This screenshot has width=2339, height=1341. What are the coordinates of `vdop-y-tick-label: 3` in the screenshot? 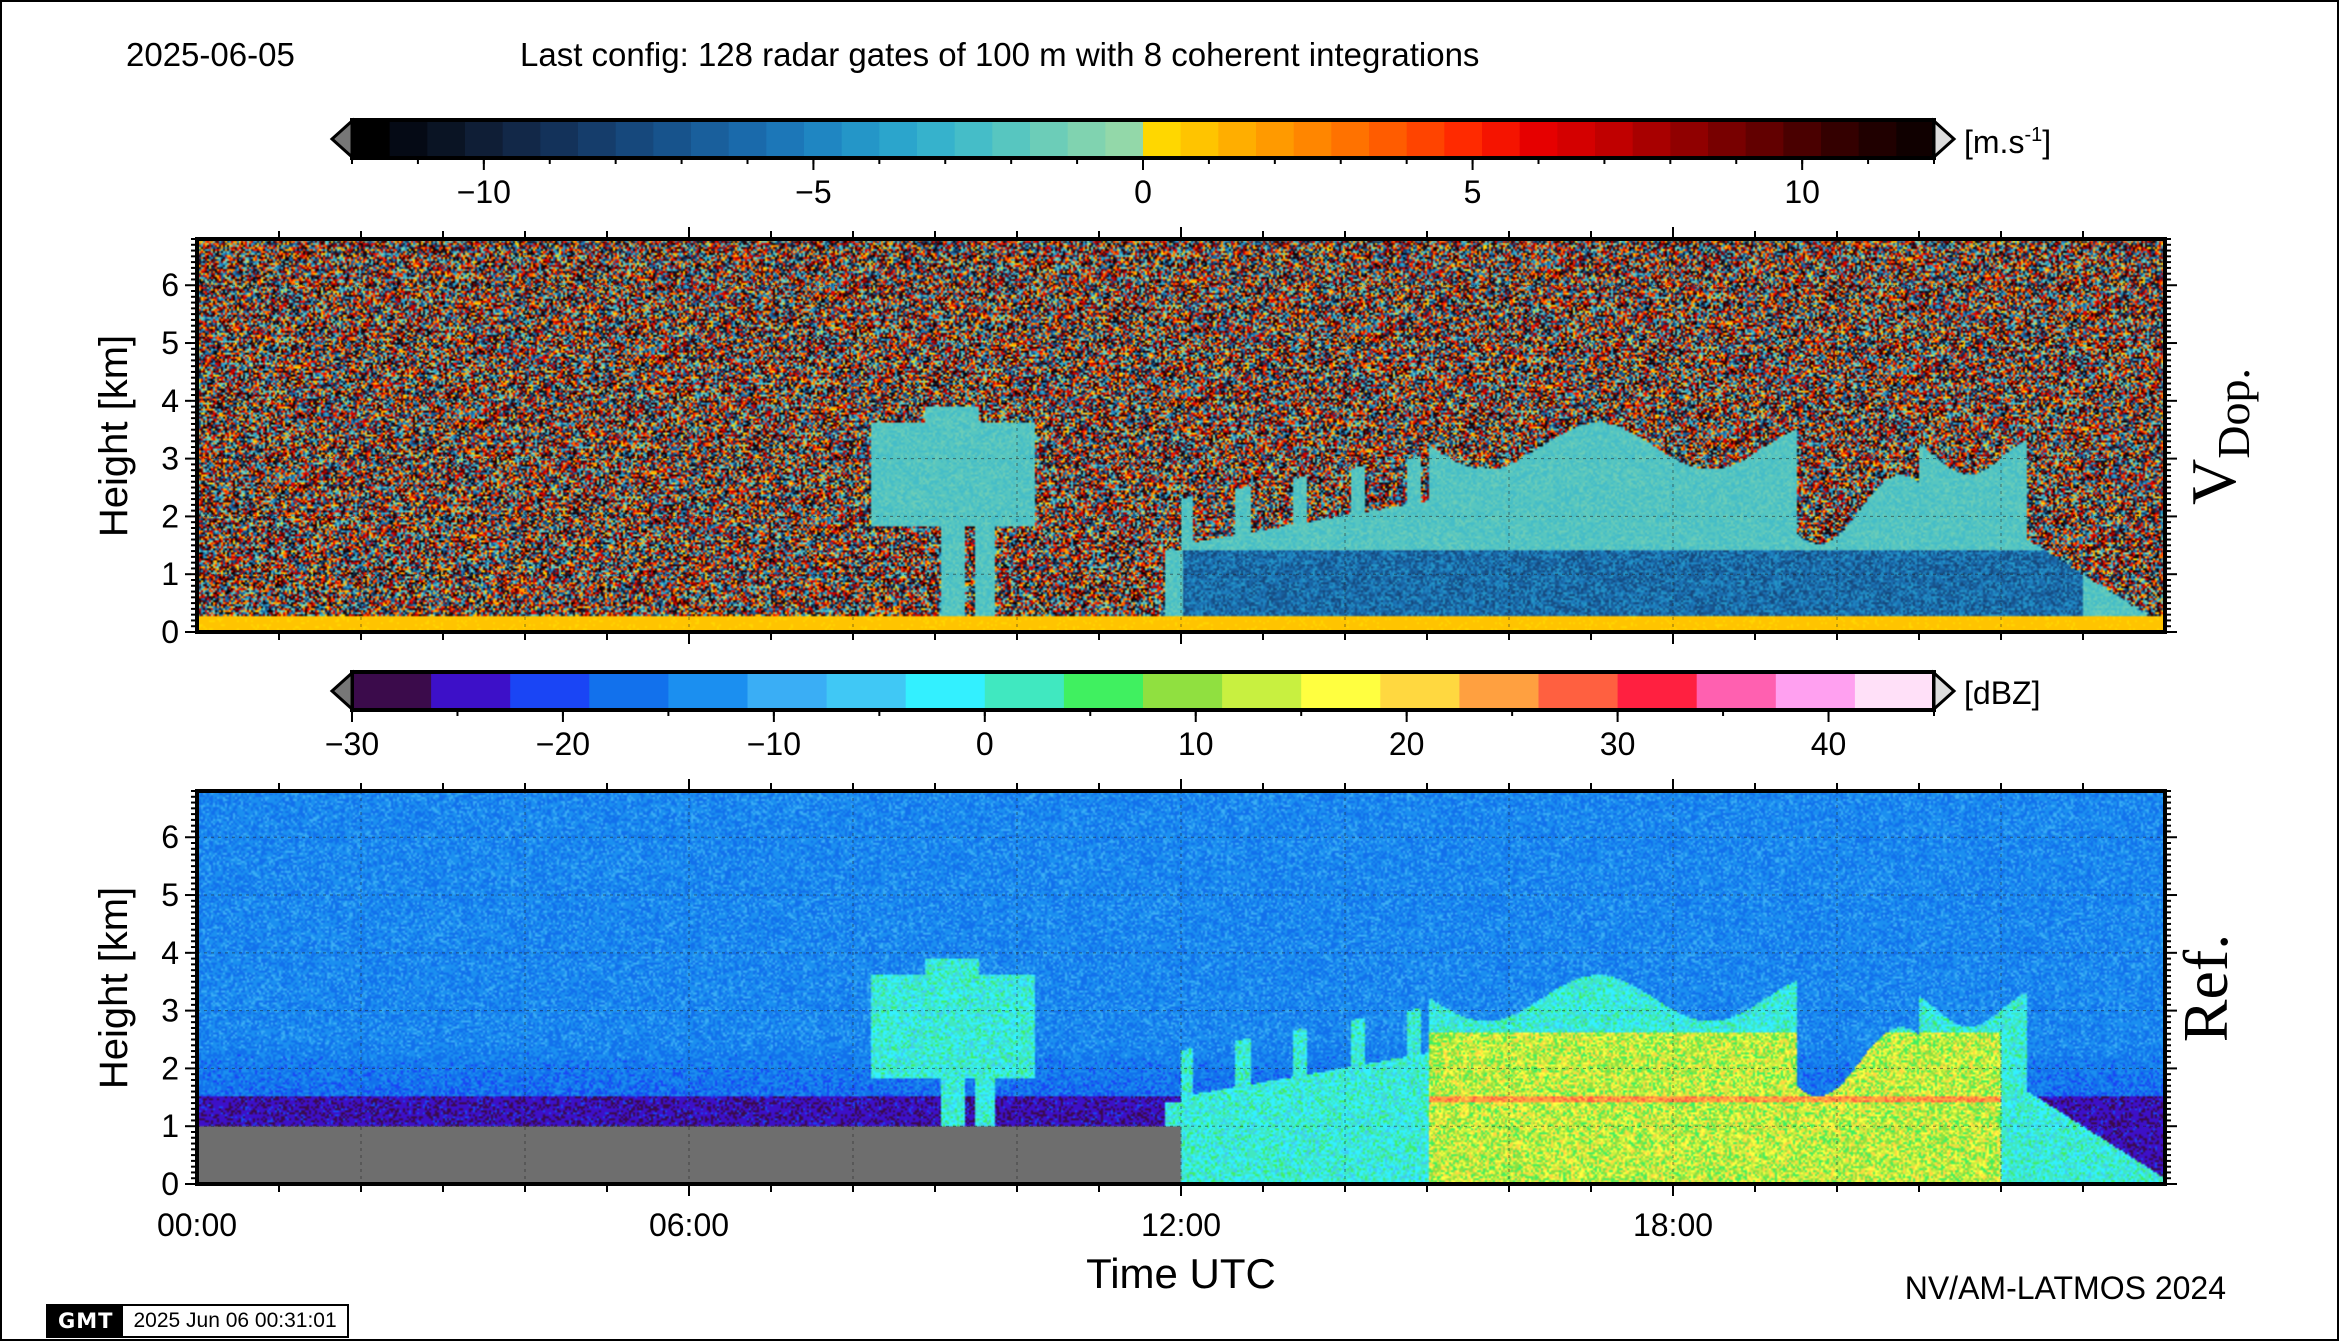 It's located at (170, 459).